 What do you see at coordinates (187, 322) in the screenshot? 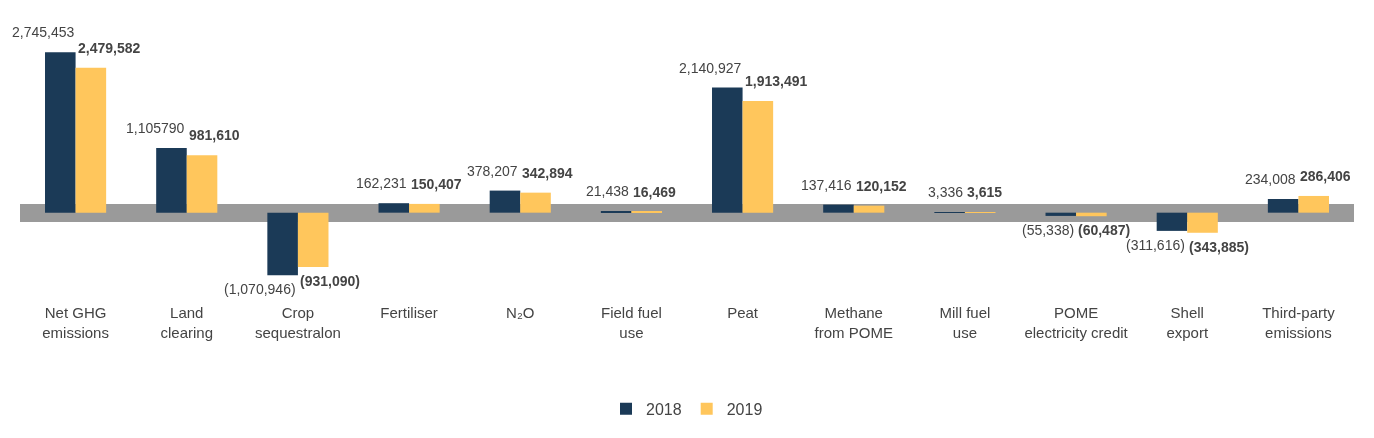
I see `x-tick-label: Land clearing` at bounding box center [187, 322].